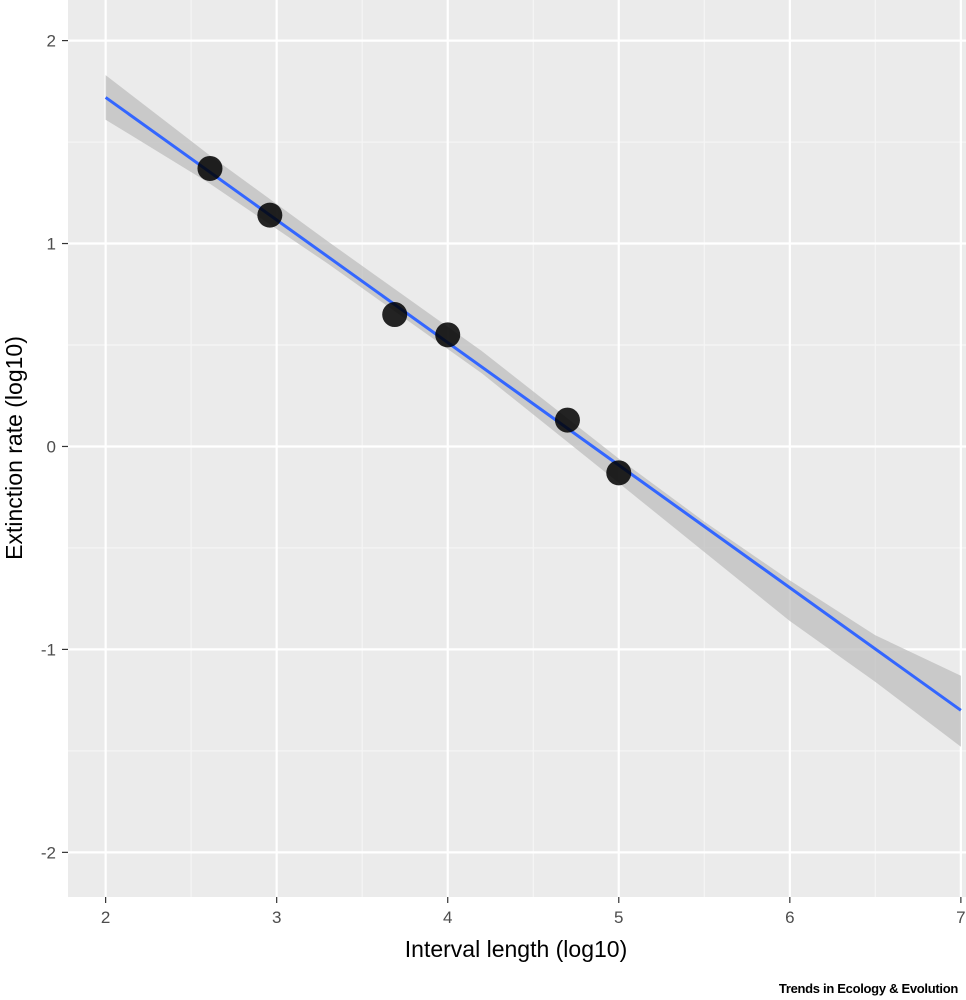 The image size is (966, 1000). What do you see at coordinates (14, 448) in the screenshot?
I see `y-axis-title: Extinction rate (log10)` at bounding box center [14, 448].